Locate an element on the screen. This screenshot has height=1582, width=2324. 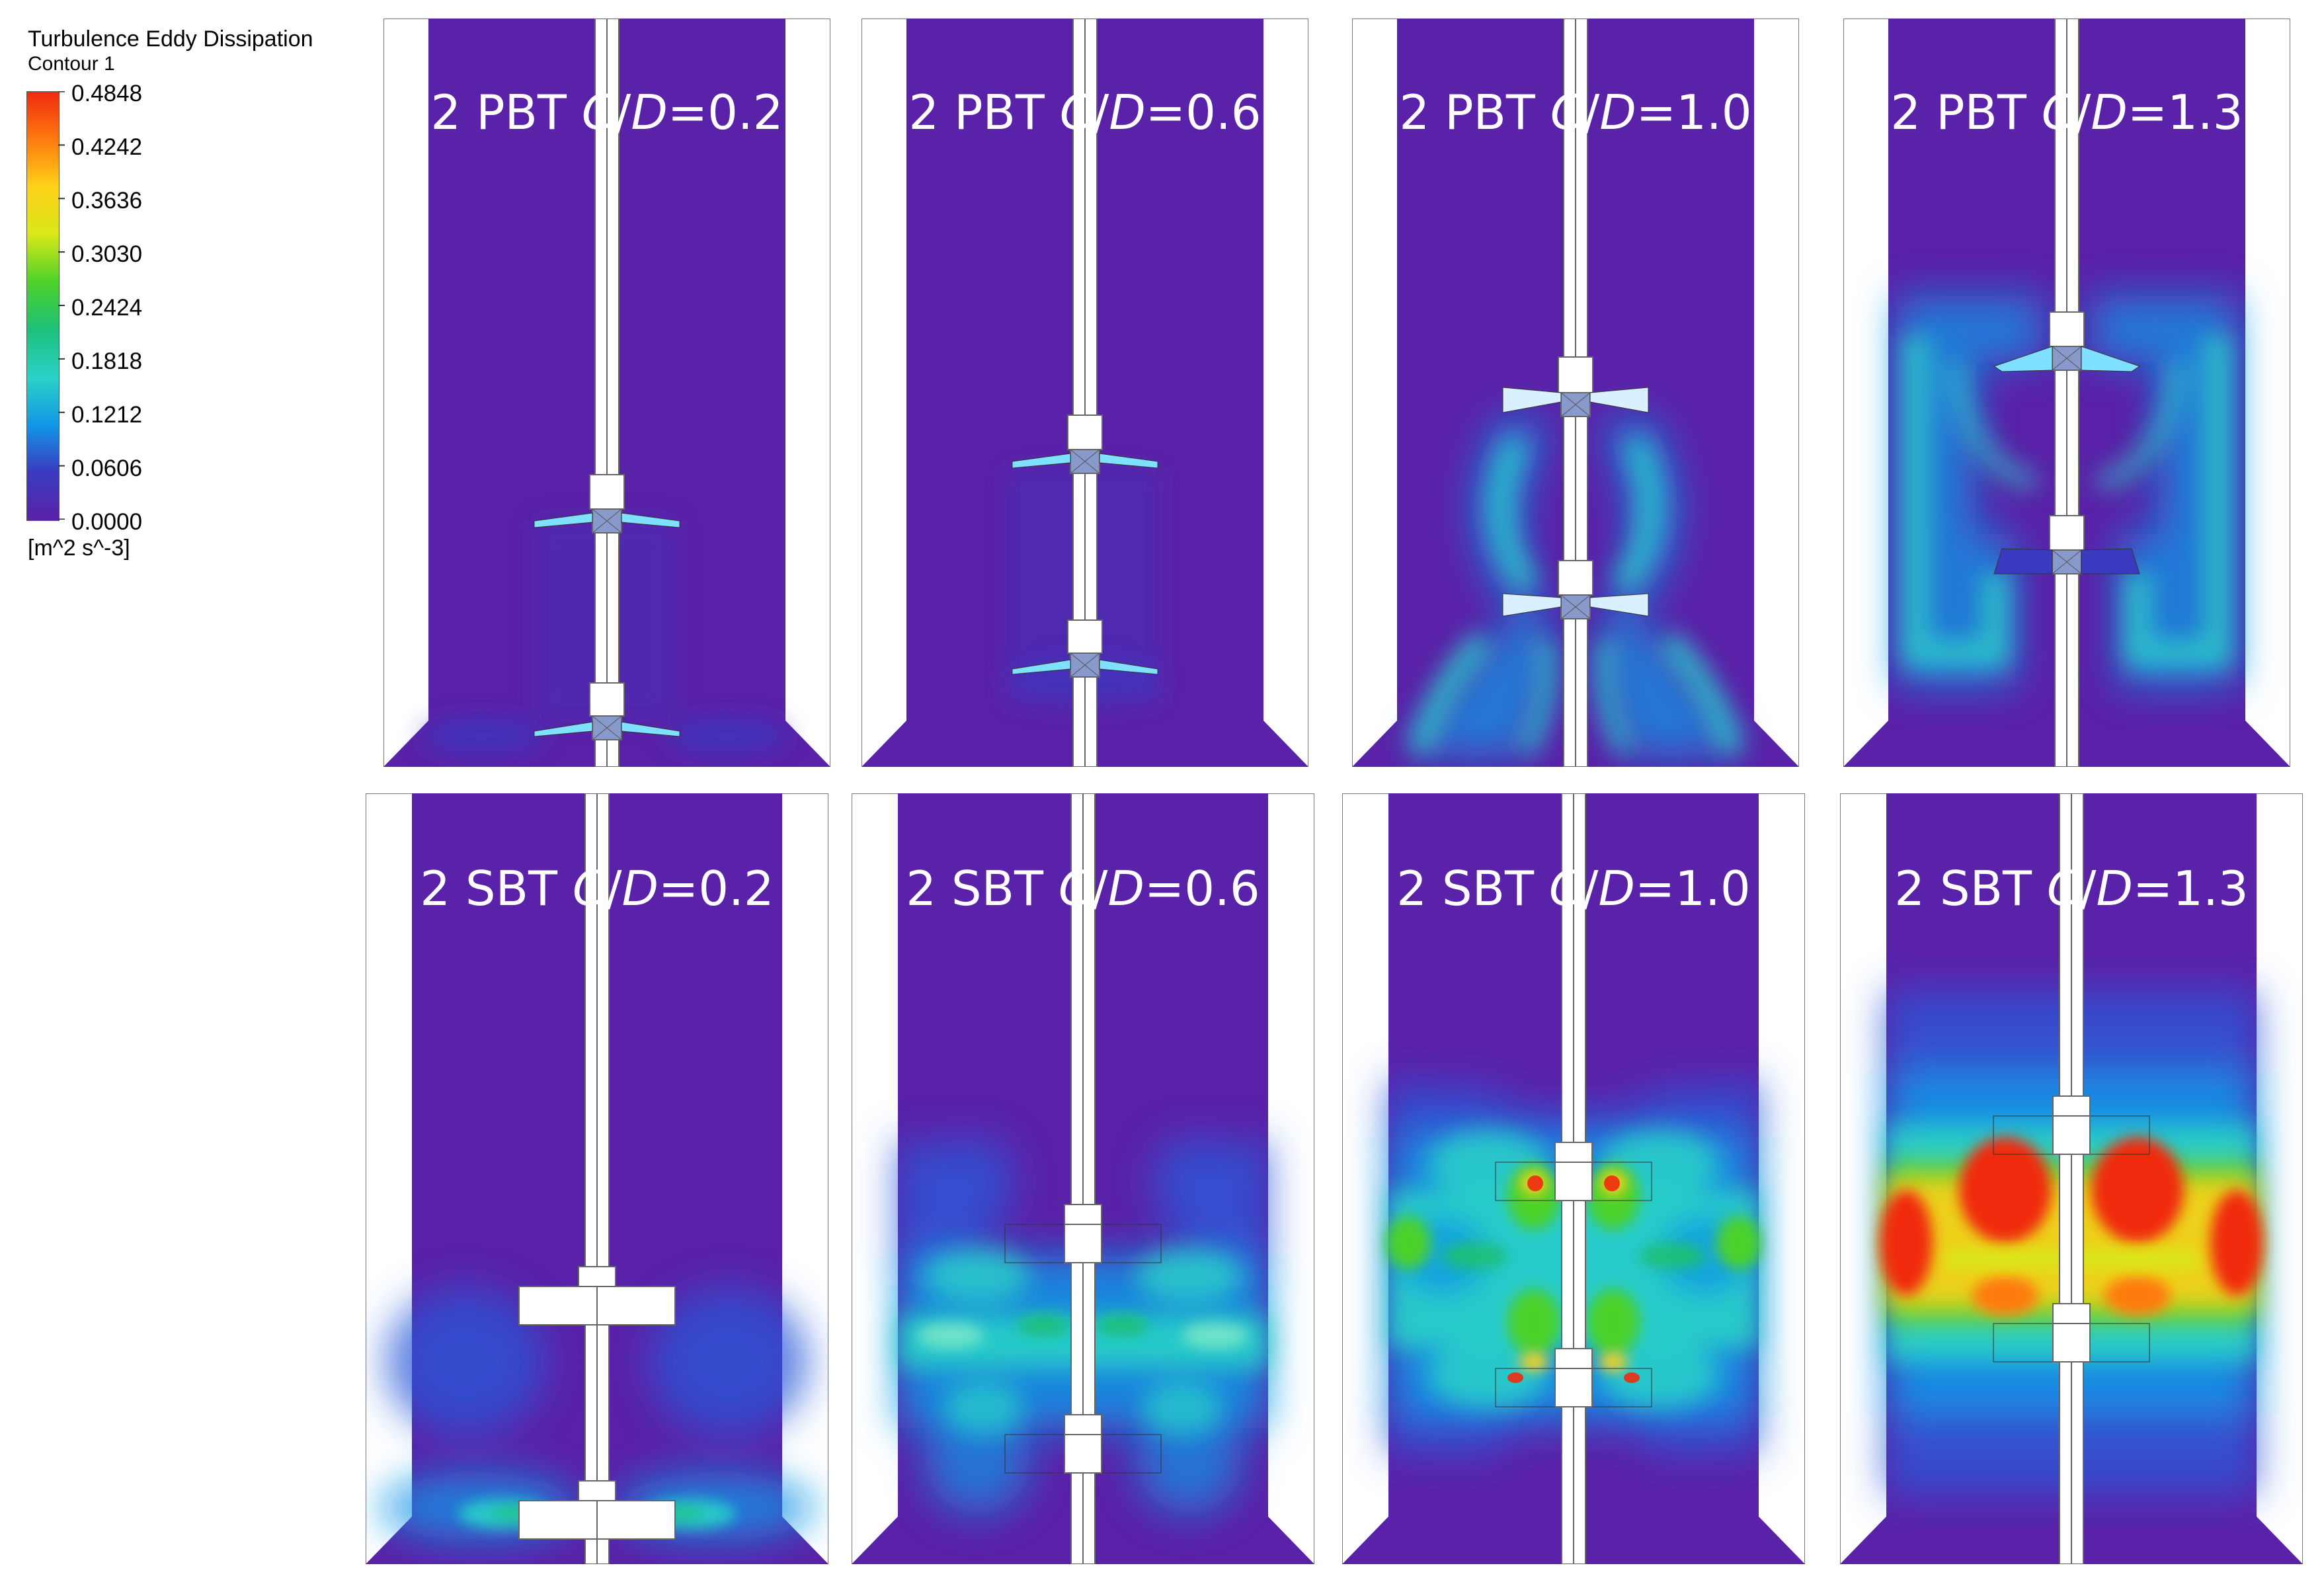
contour-panel-pbt-cd-0.6: 2 PBT C/D=0.6 is located at coordinates (1084, 393).